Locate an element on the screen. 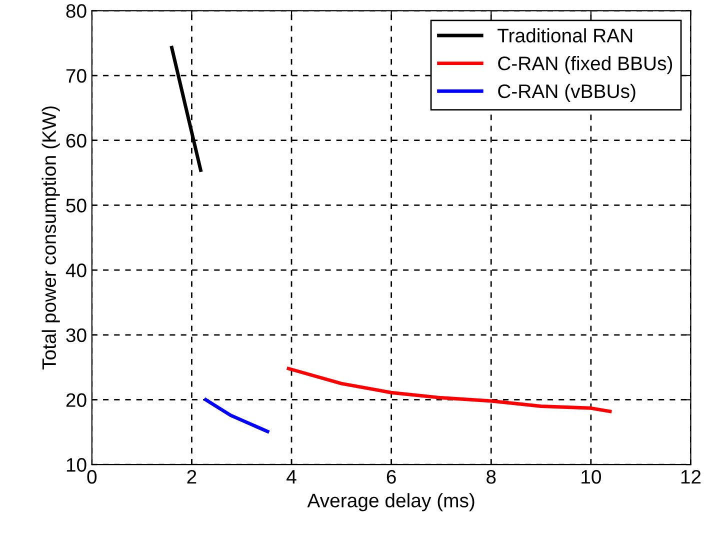  x-tick-label: 8 is located at coordinates (491, 477).